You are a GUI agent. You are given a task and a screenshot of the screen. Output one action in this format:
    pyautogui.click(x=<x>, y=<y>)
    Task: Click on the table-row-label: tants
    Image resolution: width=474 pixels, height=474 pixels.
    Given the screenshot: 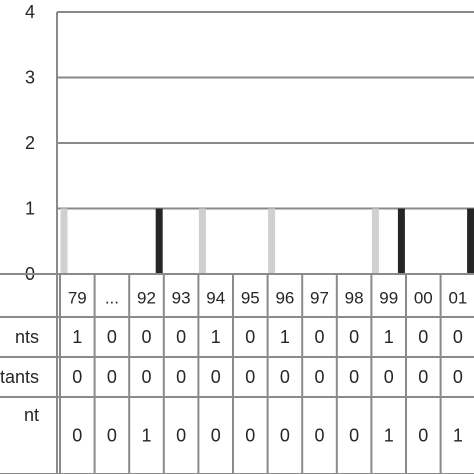 What is the action you would take?
    pyautogui.click(x=19, y=377)
    